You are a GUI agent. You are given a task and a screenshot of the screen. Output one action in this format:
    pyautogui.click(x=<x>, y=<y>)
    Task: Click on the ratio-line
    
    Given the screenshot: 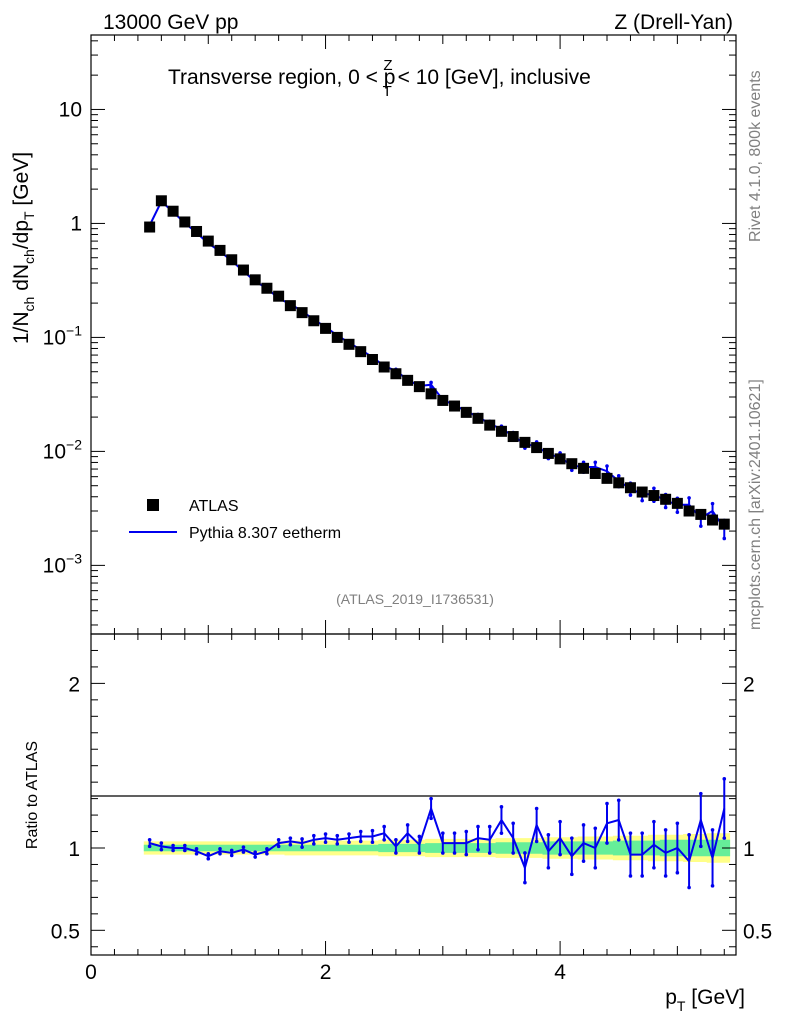 What is the action you would take?
    pyautogui.click(x=437, y=838)
    